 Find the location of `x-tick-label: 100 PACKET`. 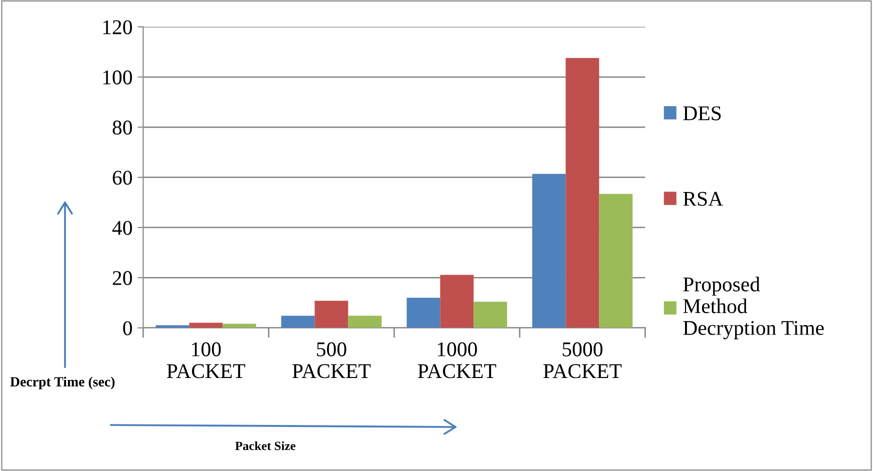

x-tick-label: 100 PACKET is located at coordinates (206, 360).